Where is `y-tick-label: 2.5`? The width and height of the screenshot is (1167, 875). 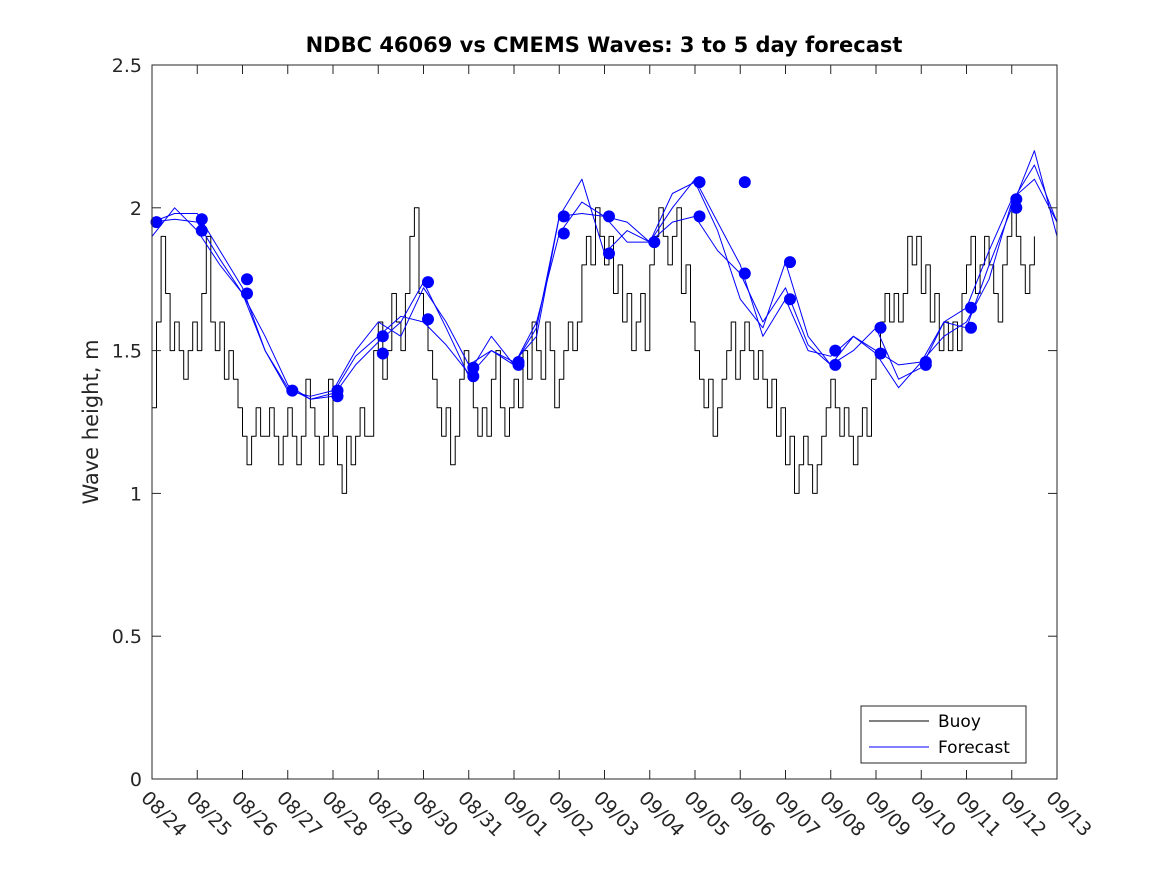
y-tick-label: 2.5 is located at coordinates (127, 66).